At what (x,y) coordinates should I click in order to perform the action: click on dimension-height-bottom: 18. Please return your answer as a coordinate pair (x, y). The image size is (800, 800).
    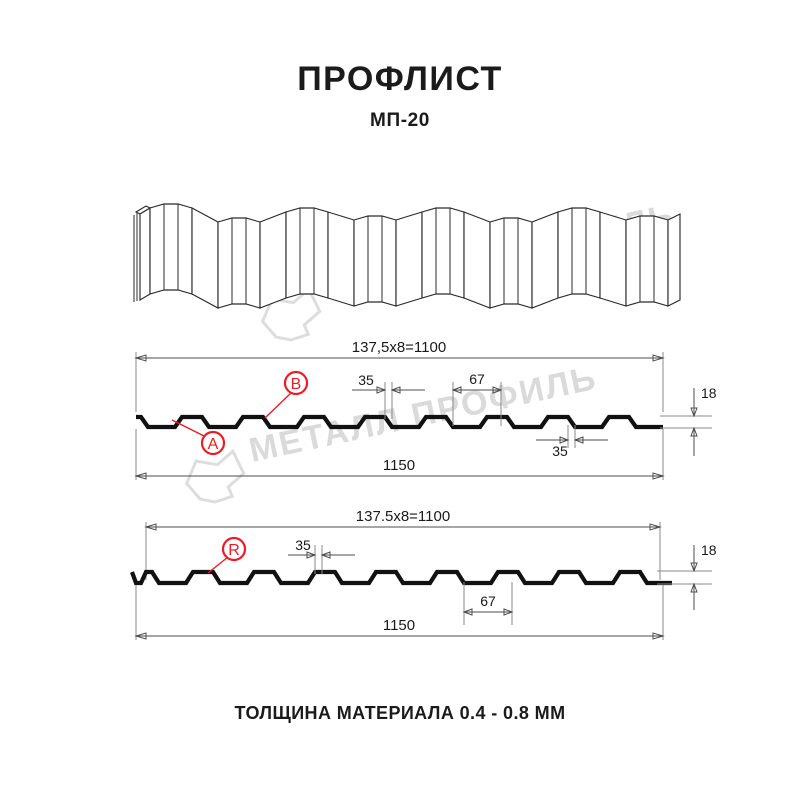
    Looking at the image, I should click on (687, 576).